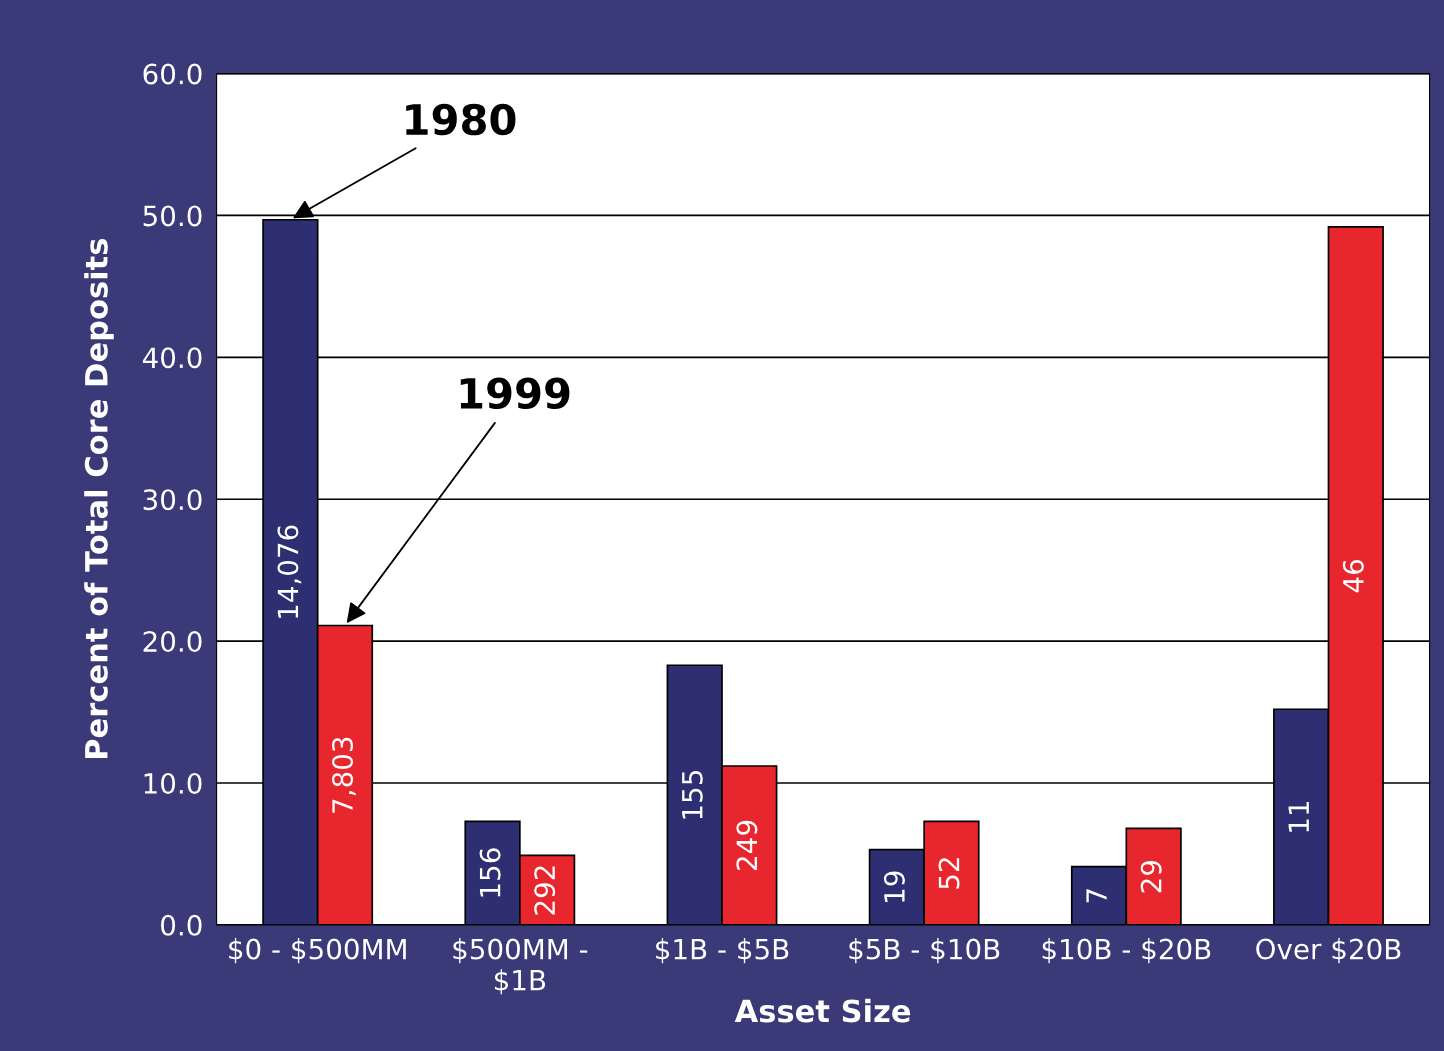 The image size is (1444, 1051). What do you see at coordinates (172, 642) in the screenshot?
I see `y-tick-label: 20.0` at bounding box center [172, 642].